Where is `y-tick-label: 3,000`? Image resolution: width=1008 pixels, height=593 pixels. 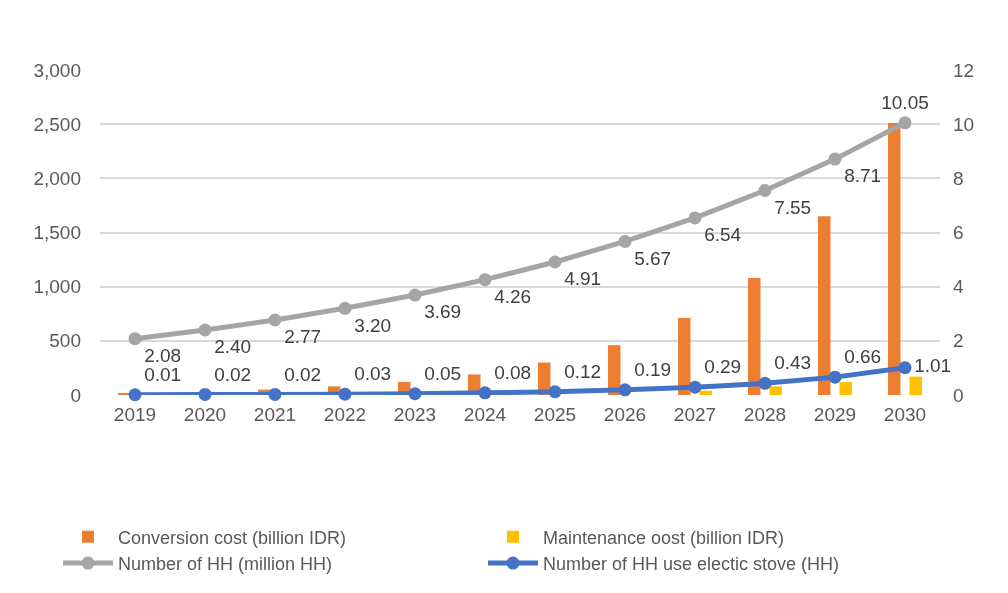
y-tick-label: 3,000 is located at coordinates (57, 70).